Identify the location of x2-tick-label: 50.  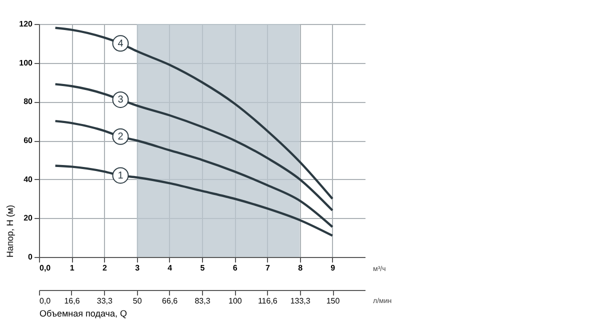
(137, 301).